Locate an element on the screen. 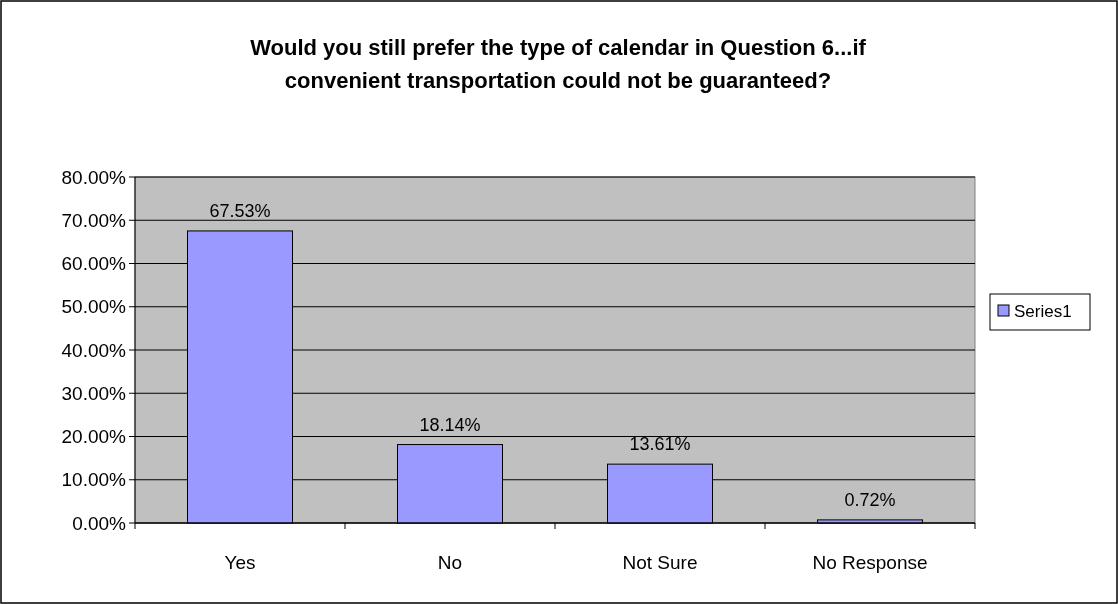 The image size is (1118, 604). chart-title: Would you still prefer the type of calendar in Question 6...if convenient transportation could not be guaranteed? is located at coordinates (558, 64).